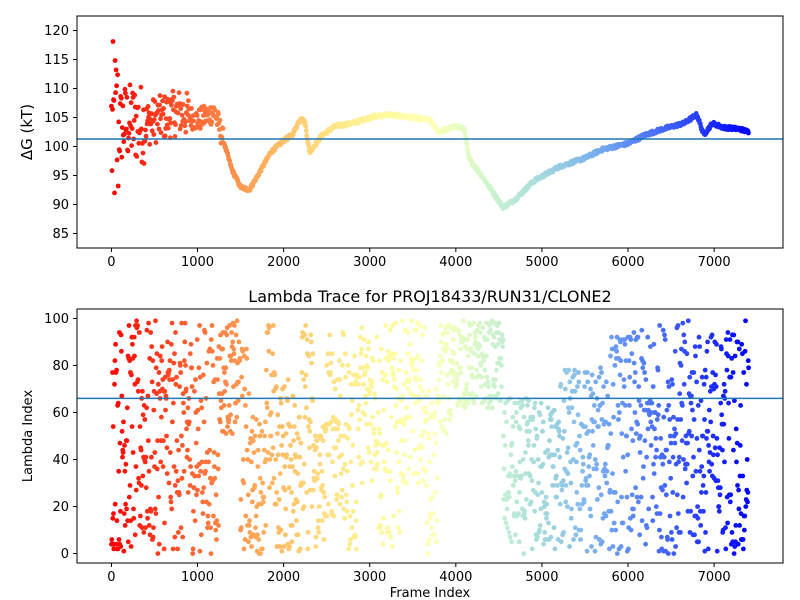 This screenshot has height=600, width=800. I want to click on x-tick-label: 0, so click(111, 262).